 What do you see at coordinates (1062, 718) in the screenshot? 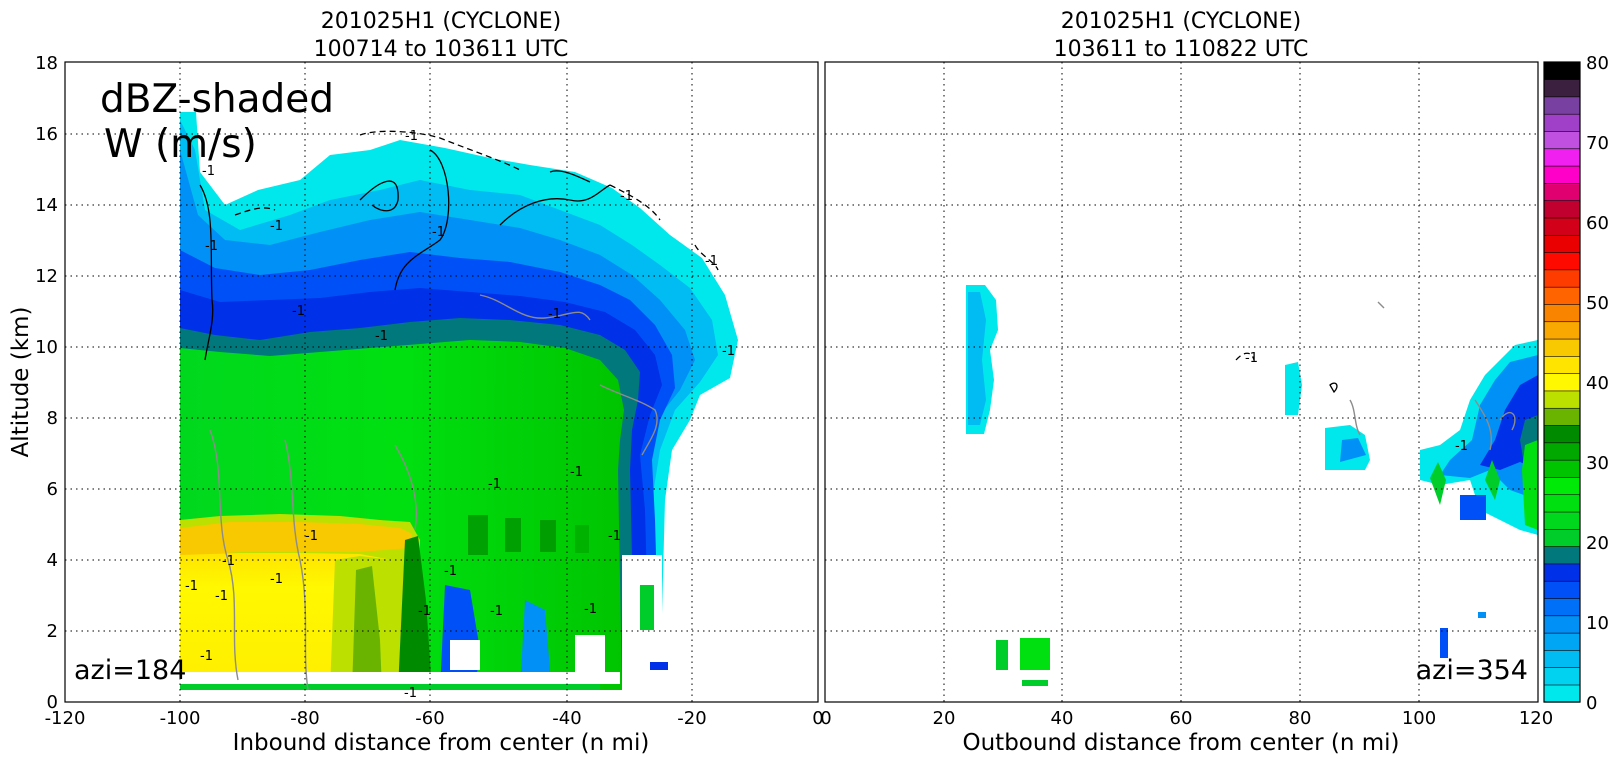
I see `x-tick-label: 40` at bounding box center [1062, 718].